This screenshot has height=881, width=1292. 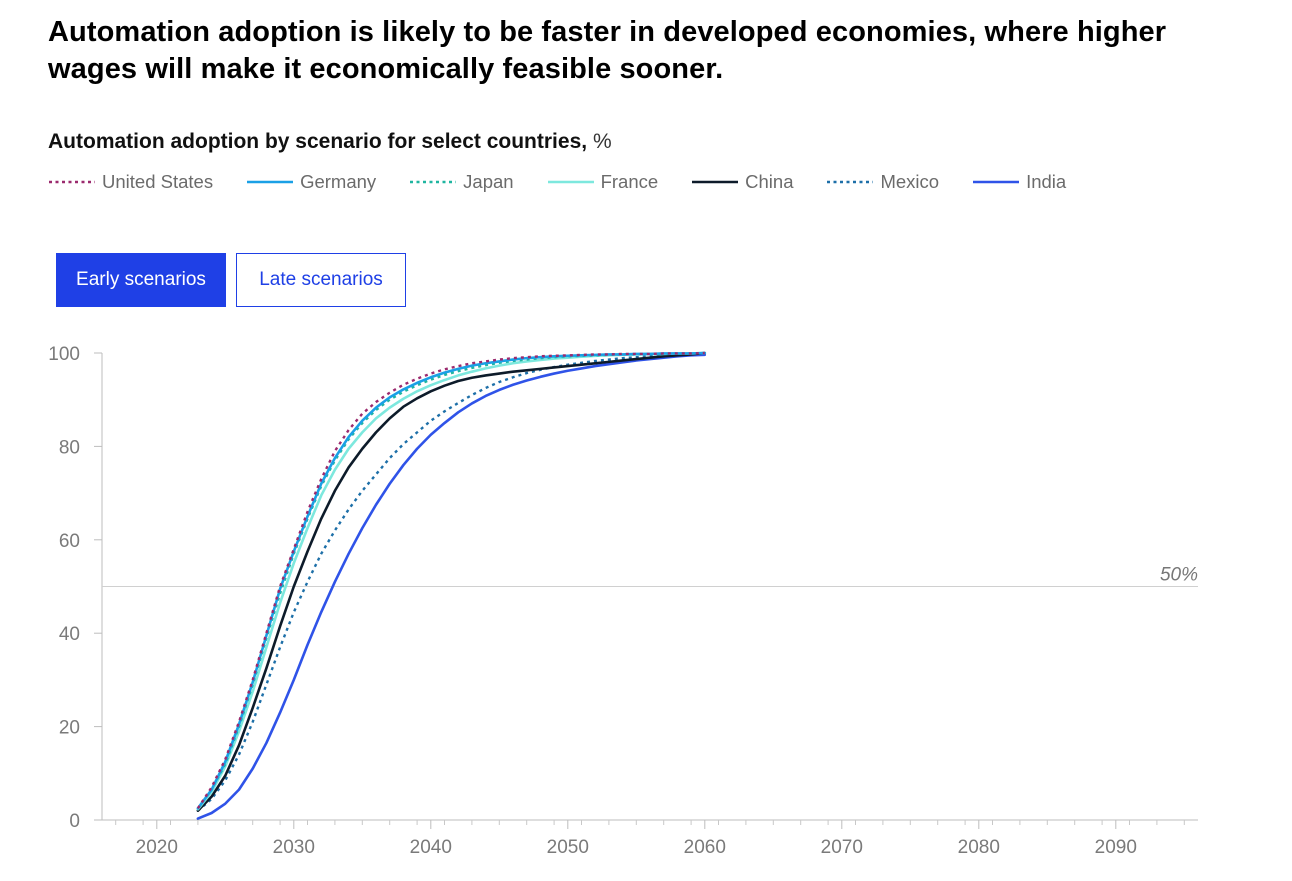 I want to click on legend-swatch-france, so click(x=570, y=182).